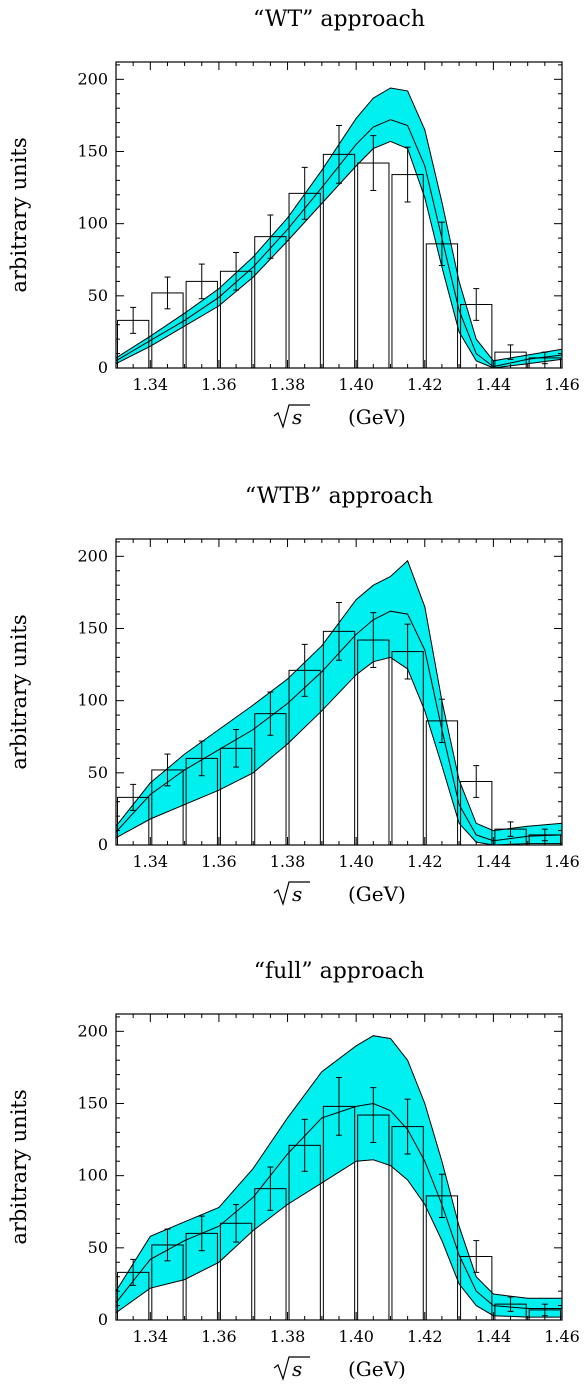 This screenshot has width=585, height=1397. What do you see at coordinates (339, 971) in the screenshot?
I see `chart-title: “full” approach` at bounding box center [339, 971].